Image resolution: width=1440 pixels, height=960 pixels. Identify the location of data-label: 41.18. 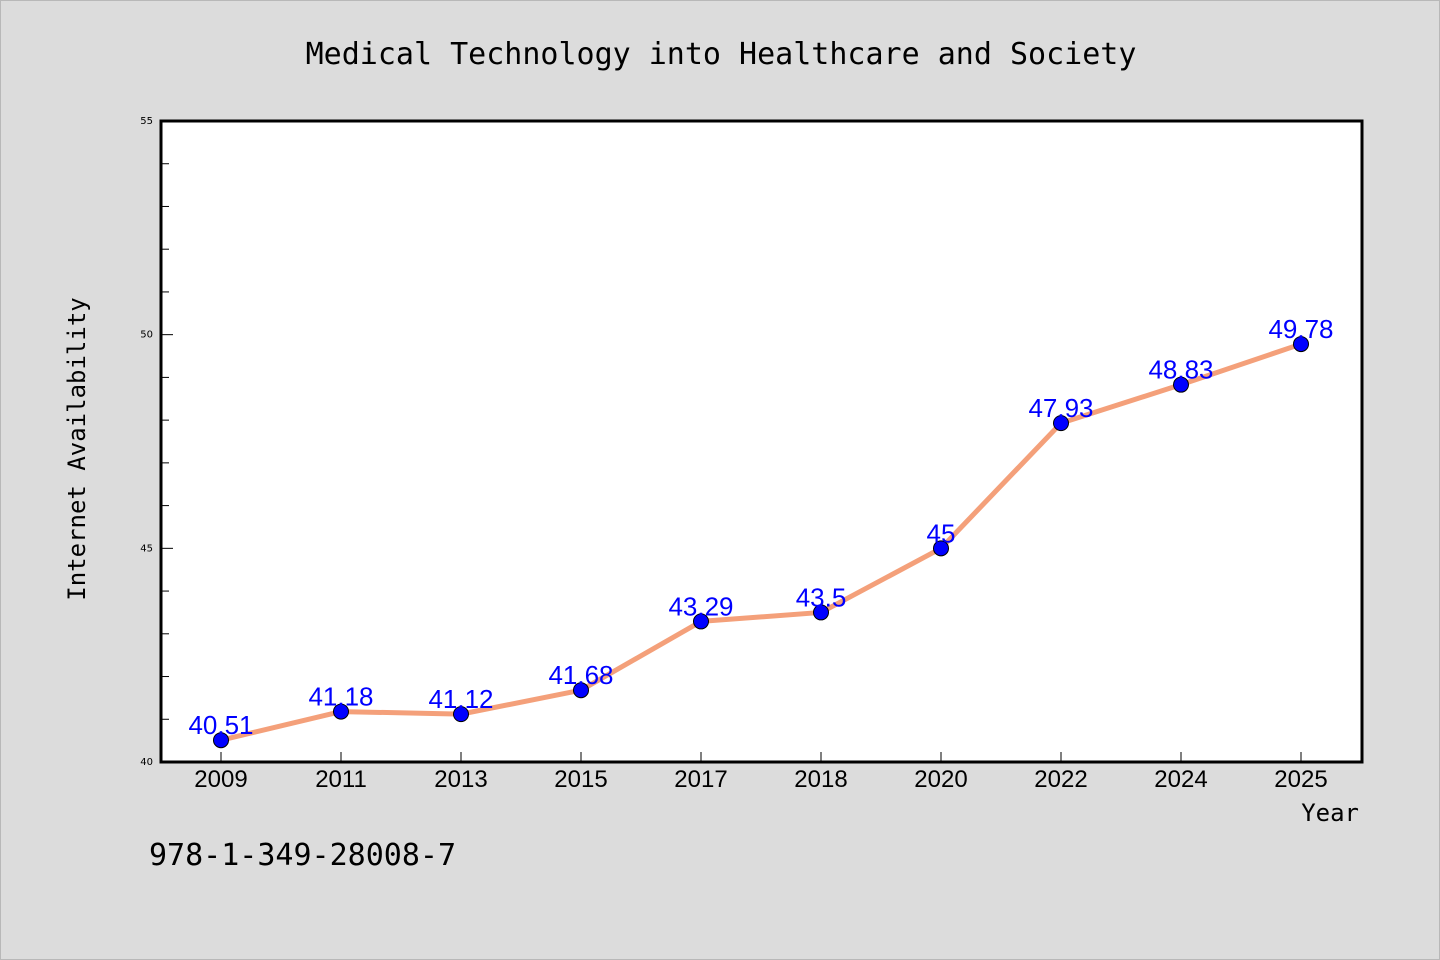
(340, 697).